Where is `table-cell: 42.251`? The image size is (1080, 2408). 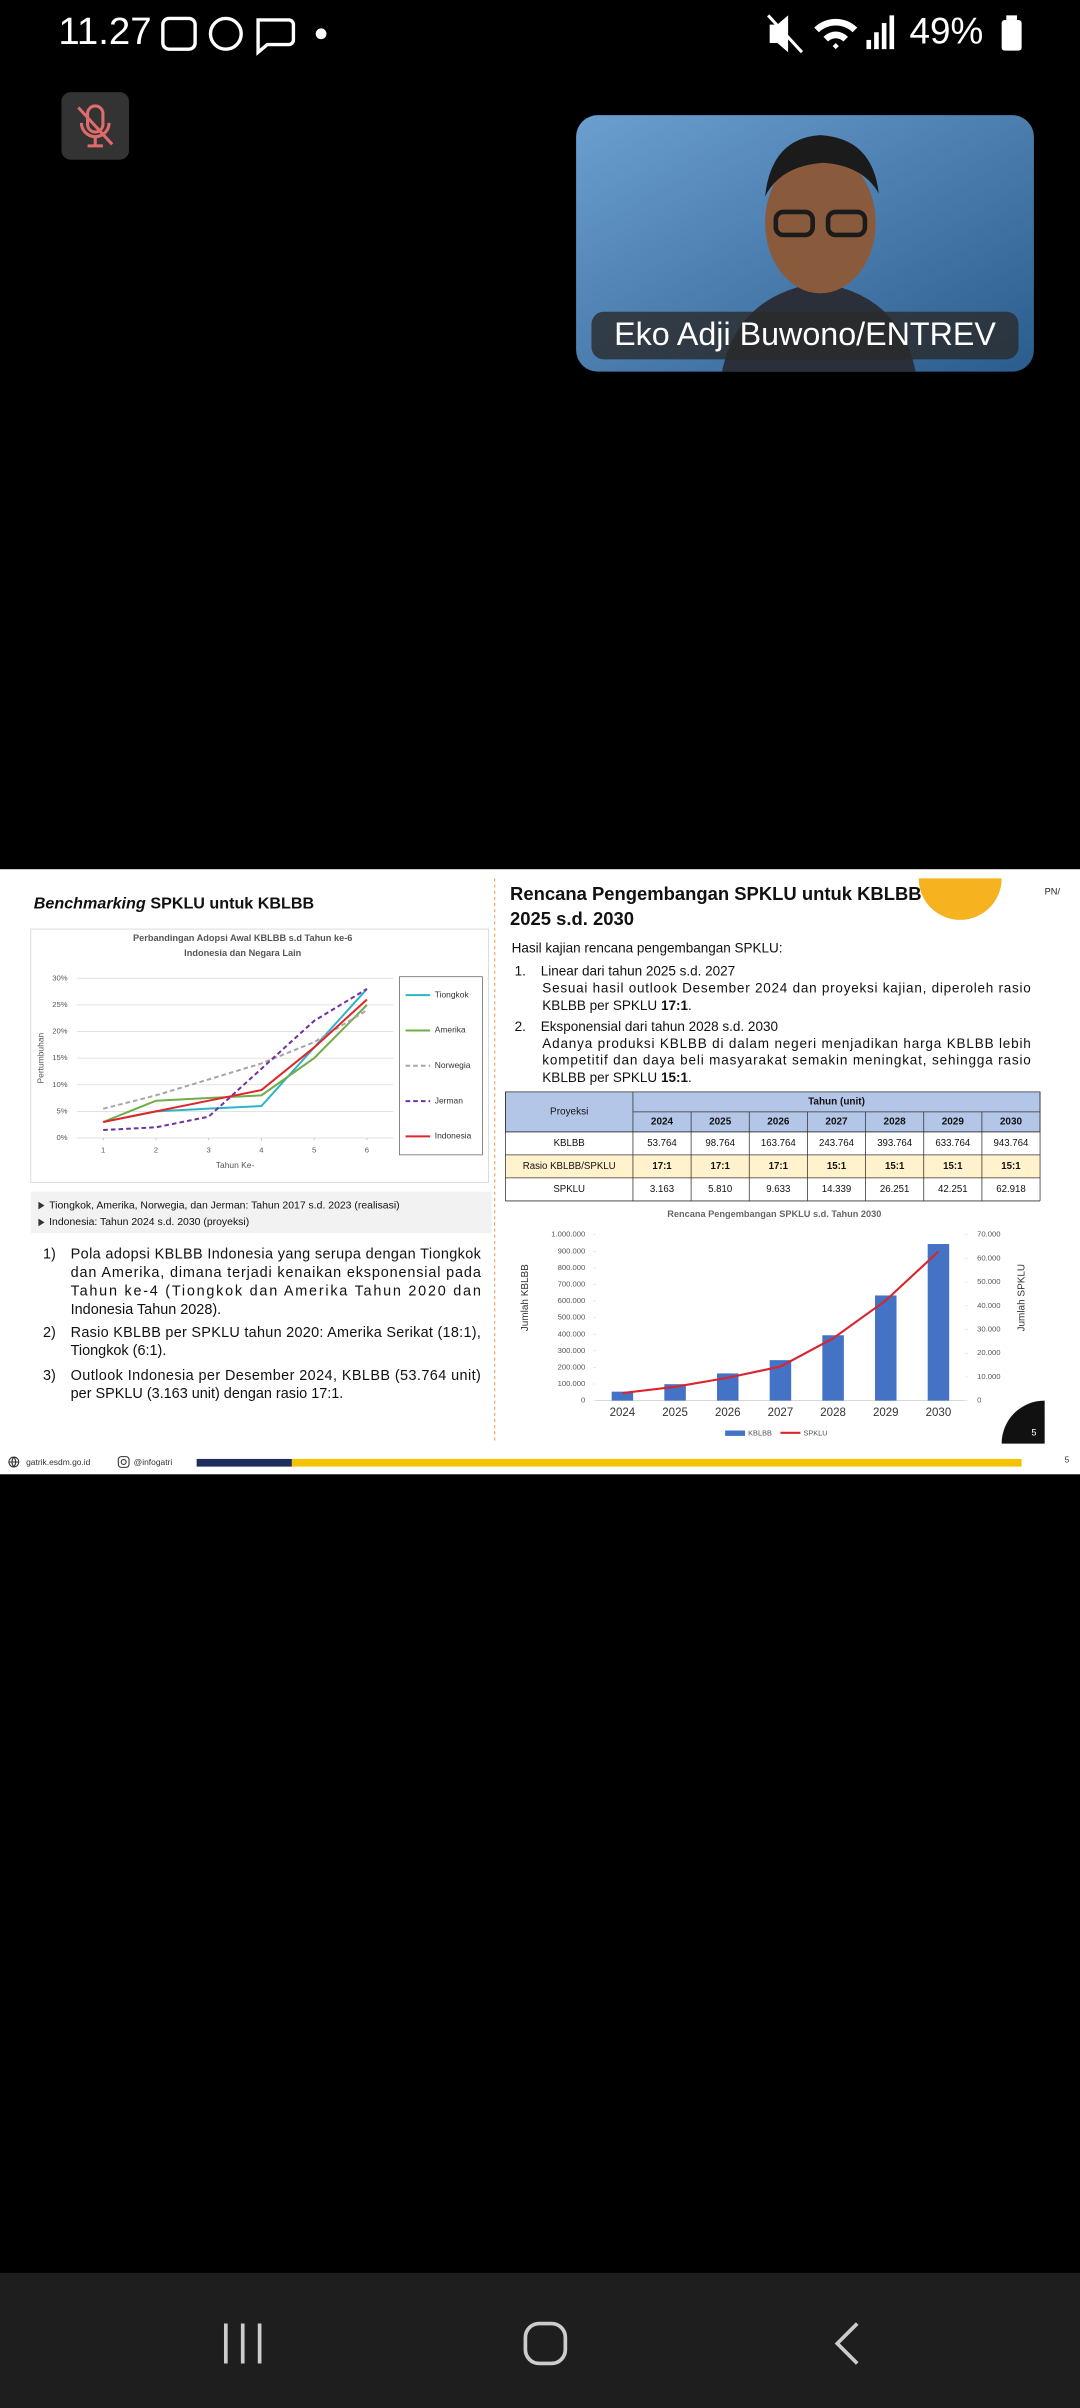
table-cell: 42.251 is located at coordinates (953, 1189).